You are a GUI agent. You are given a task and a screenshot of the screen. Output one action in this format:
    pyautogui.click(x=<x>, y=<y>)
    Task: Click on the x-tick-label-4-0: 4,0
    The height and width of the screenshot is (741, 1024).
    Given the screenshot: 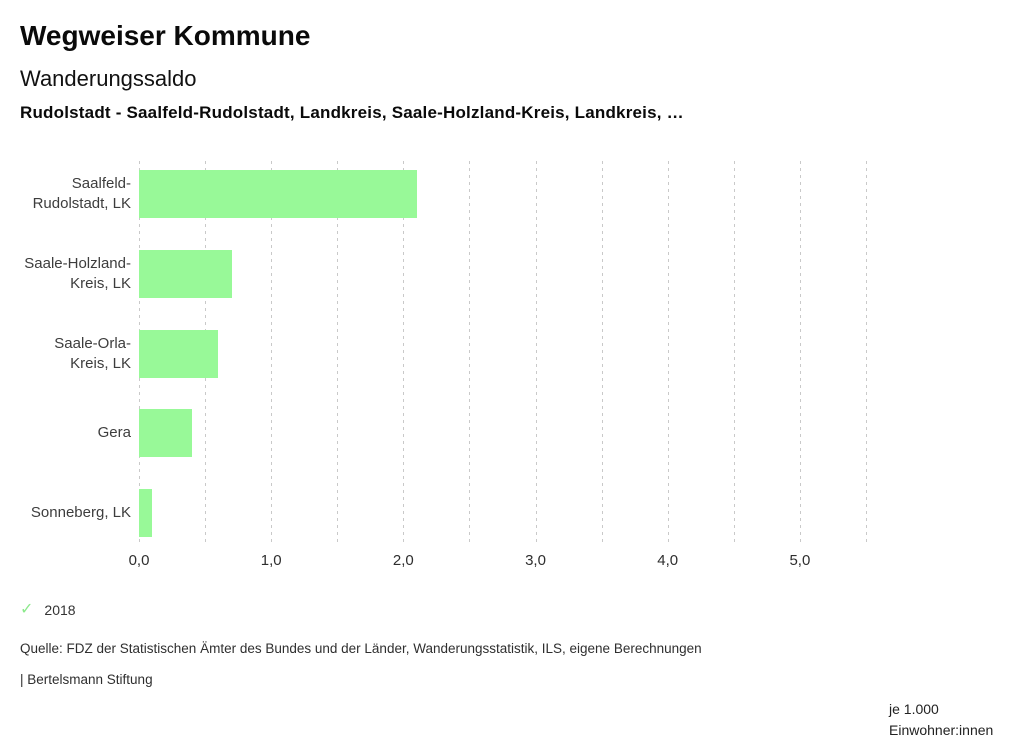 What is the action you would take?
    pyautogui.click(x=668, y=560)
    